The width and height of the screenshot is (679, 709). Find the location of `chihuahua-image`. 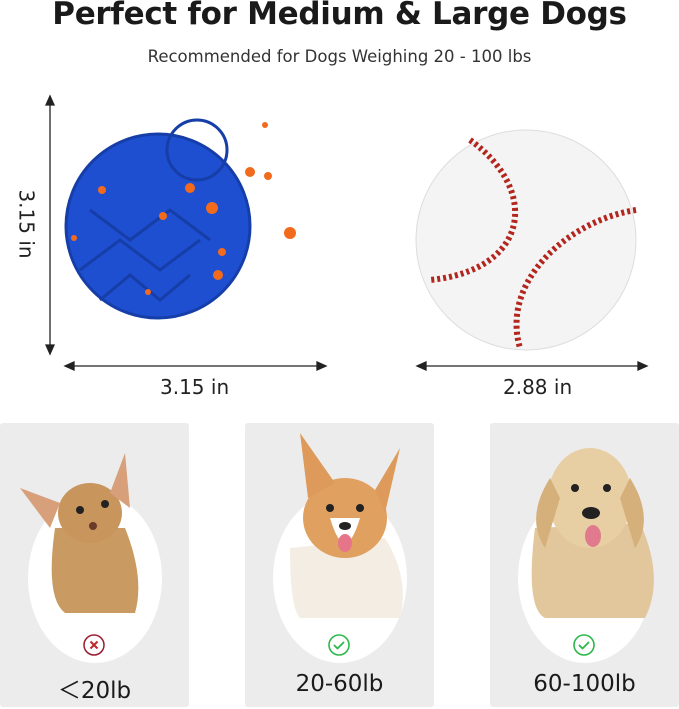

chihuahua-image is located at coordinates (79, 533).